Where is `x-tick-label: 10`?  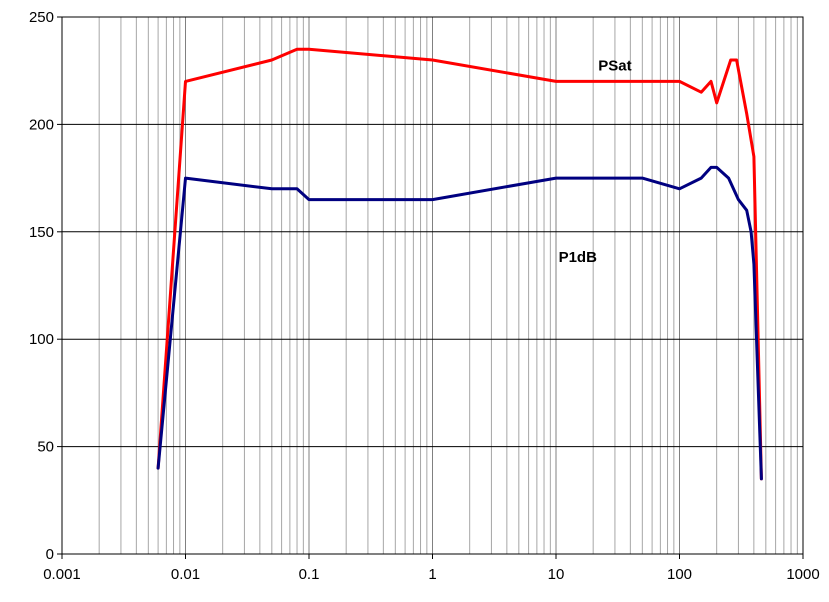 x-tick-label: 10 is located at coordinates (556, 574).